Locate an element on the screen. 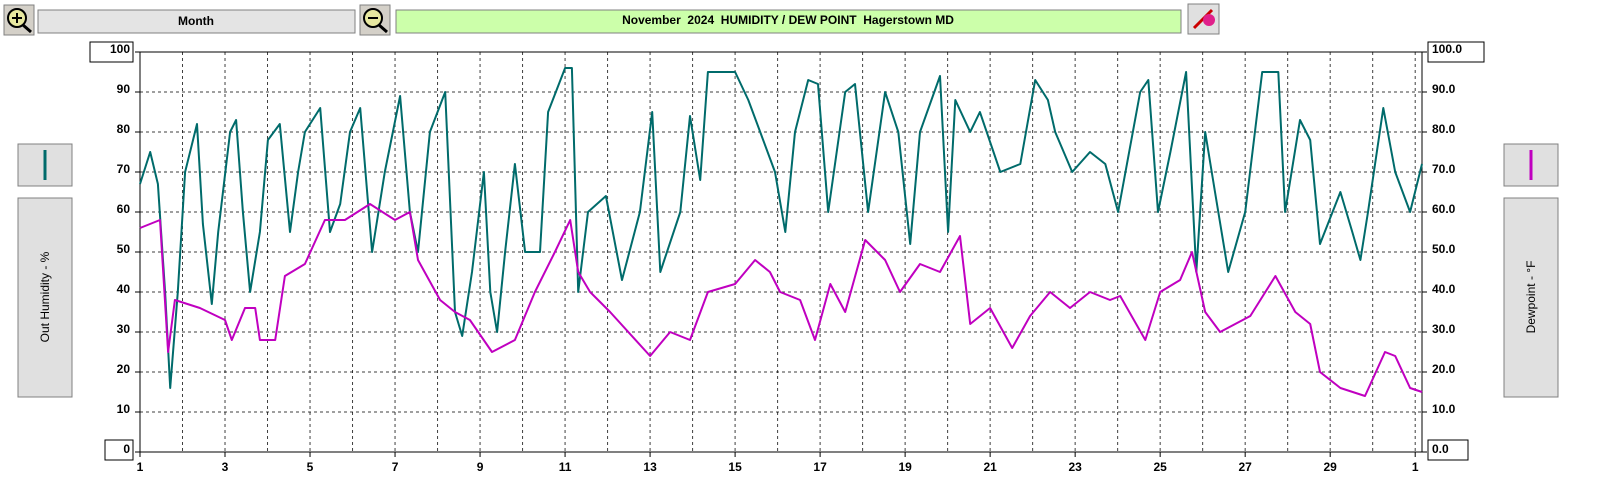  title-bar is located at coordinates (788, 21).